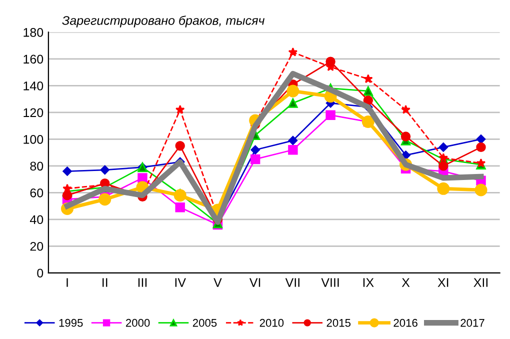 The width and height of the screenshot is (510, 339). I want to click on legend-label: 2016, so click(406, 322).